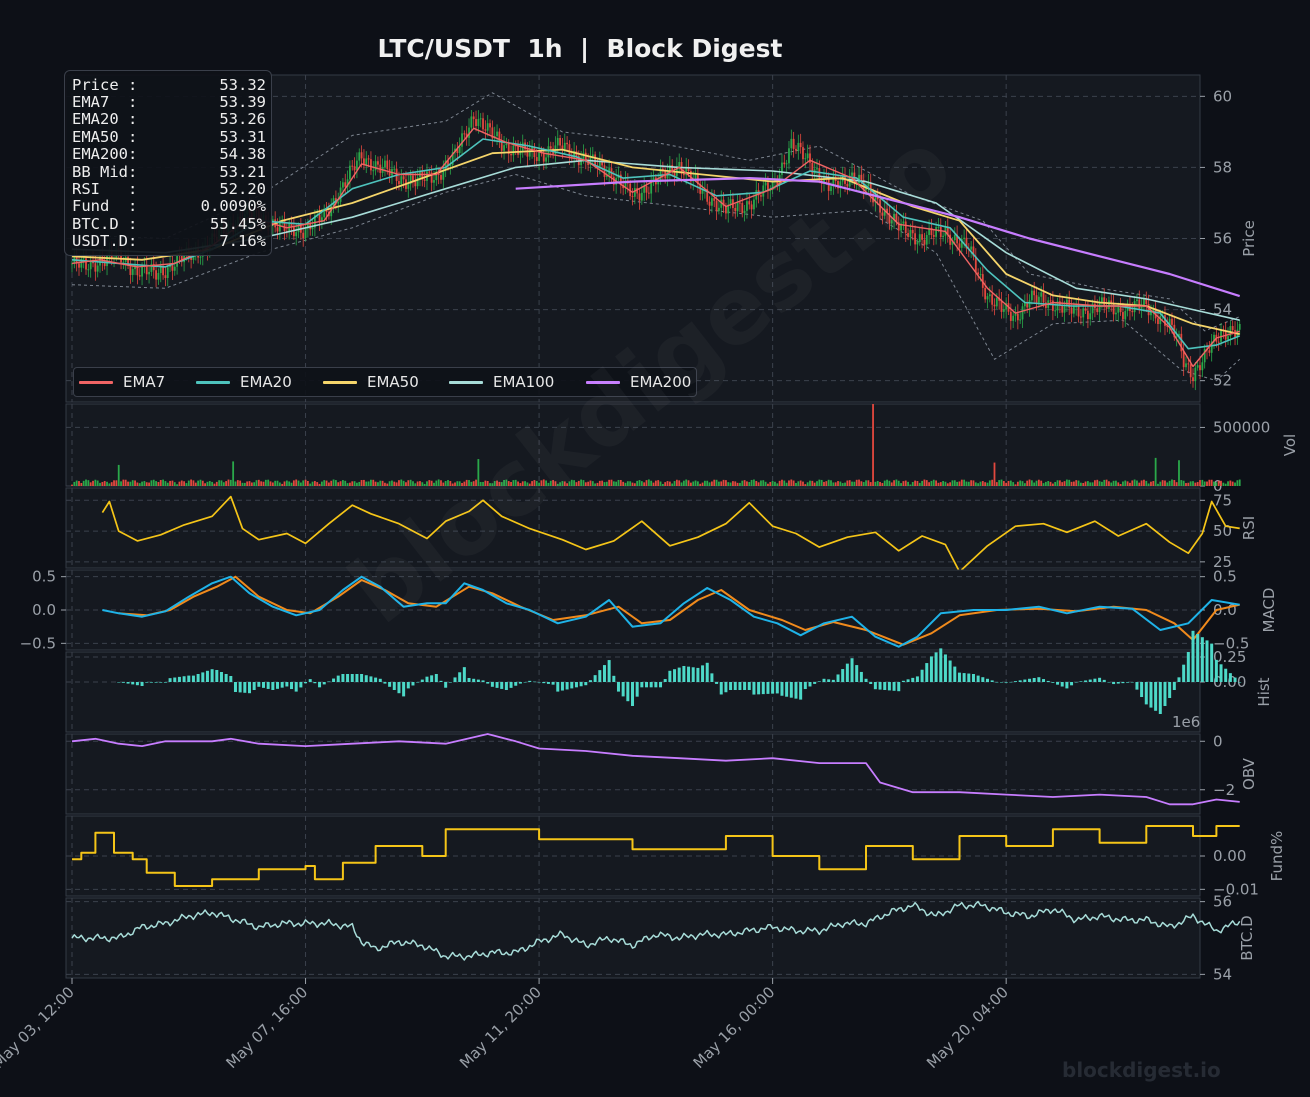 Image resolution: width=1310 pixels, height=1097 pixels. Describe the element at coordinates (1269, 610) in the screenshot. I see `y-axis-label: MACD` at that location.